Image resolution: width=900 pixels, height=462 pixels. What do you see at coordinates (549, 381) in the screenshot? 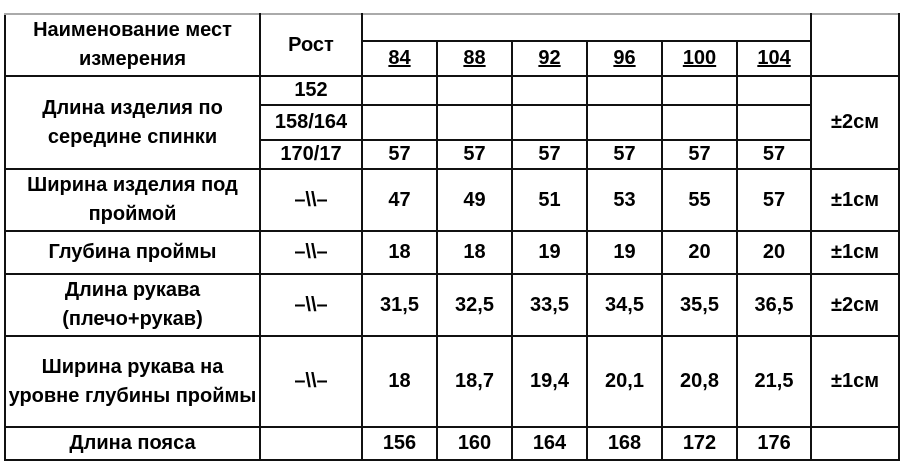
I see `value-cell: 19,4` at bounding box center [549, 381].